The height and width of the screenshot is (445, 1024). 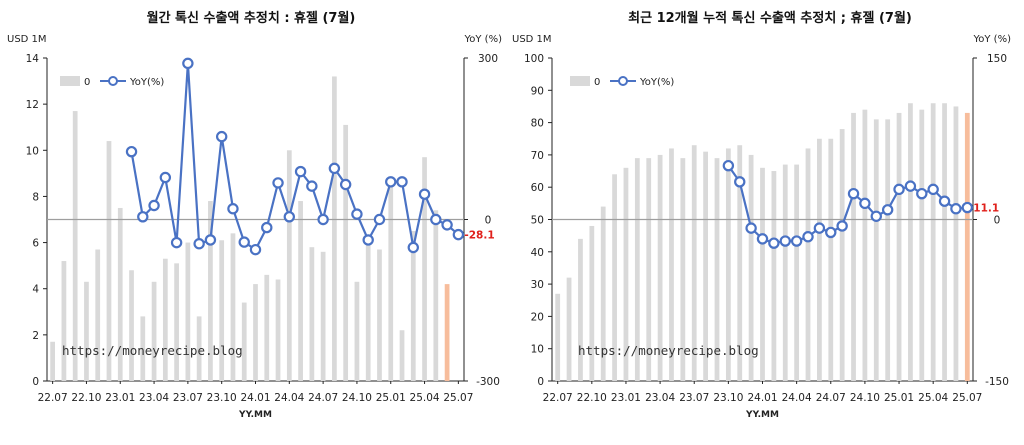 I want to click on chart-title: 월간 톡신 수출액 추정치 : 휴젤 (7월), so click(x=251, y=18).